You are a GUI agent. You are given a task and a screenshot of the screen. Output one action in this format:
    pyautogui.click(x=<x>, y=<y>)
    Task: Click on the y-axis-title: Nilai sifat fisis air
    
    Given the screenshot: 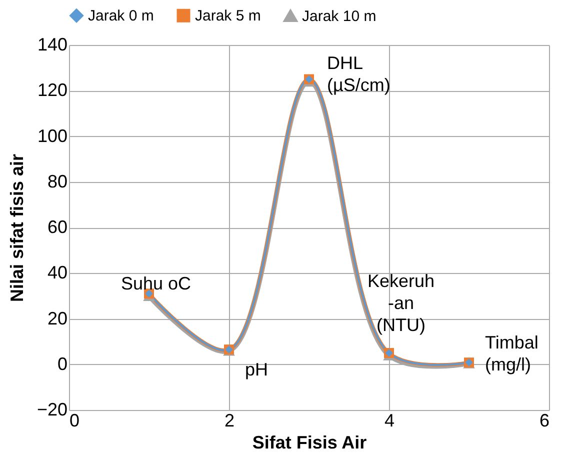 What is the action you would take?
    pyautogui.click(x=16, y=228)
    